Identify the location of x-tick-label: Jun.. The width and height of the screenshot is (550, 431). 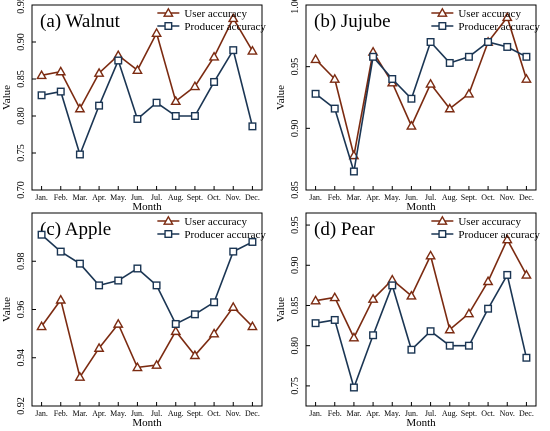
(411, 197).